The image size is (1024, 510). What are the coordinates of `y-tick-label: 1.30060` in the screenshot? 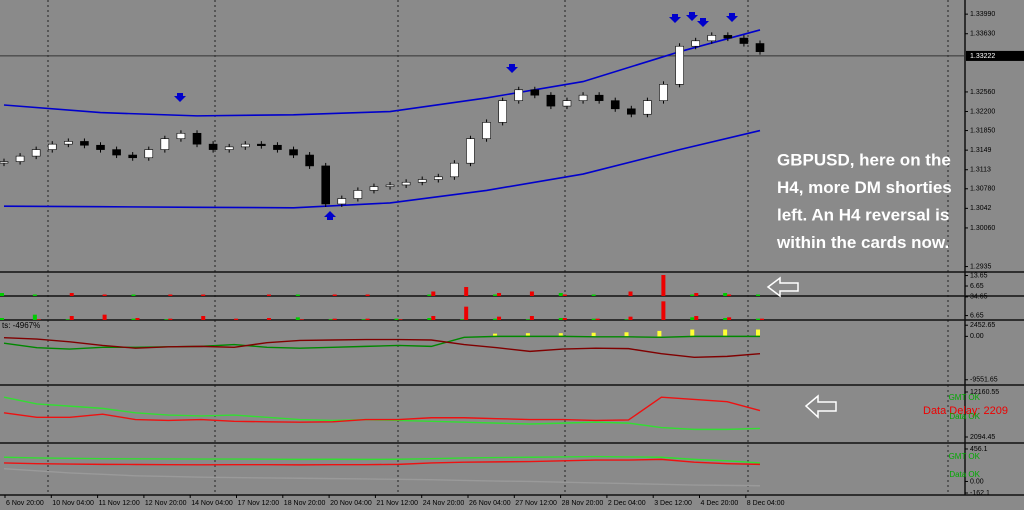 It's located at (982, 228).